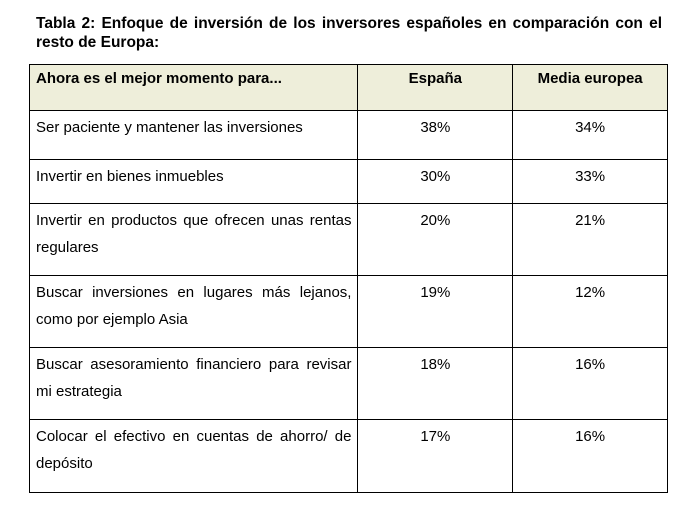  What do you see at coordinates (435, 239) in the screenshot?
I see `spain-value-cell: 20%` at bounding box center [435, 239].